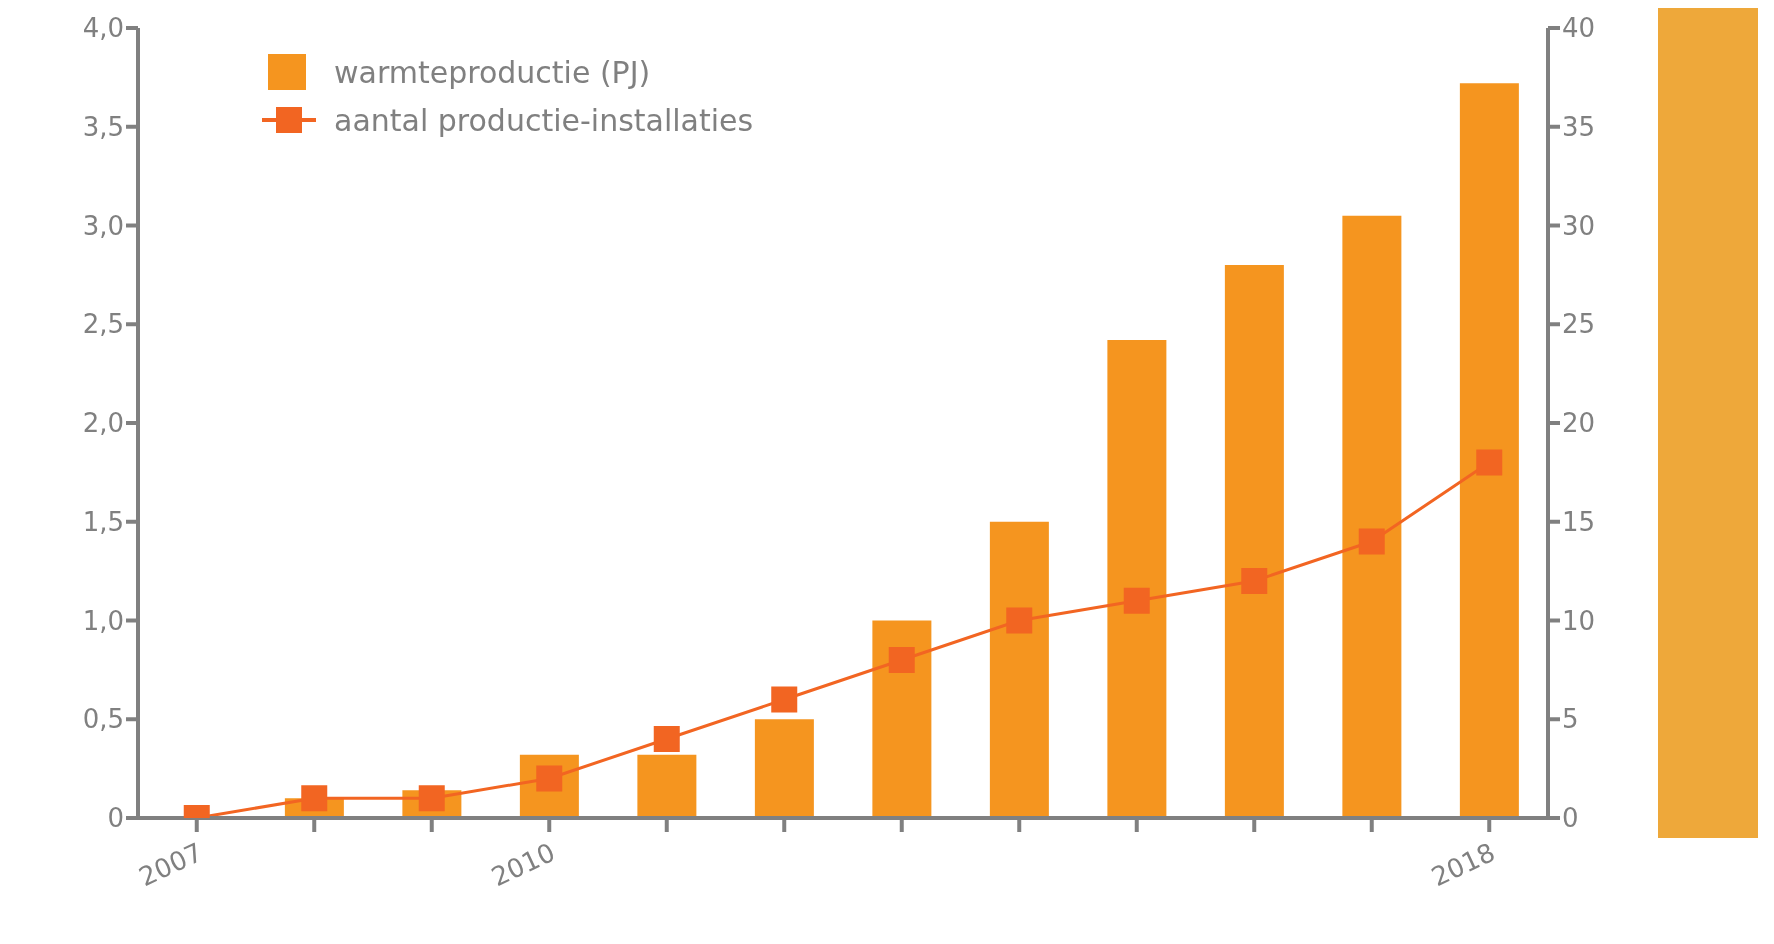 The width and height of the screenshot is (1774, 944). What do you see at coordinates (523, 864) in the screenshot?
I see `x-tick-label: 2010` at bounding box center [523, 864].